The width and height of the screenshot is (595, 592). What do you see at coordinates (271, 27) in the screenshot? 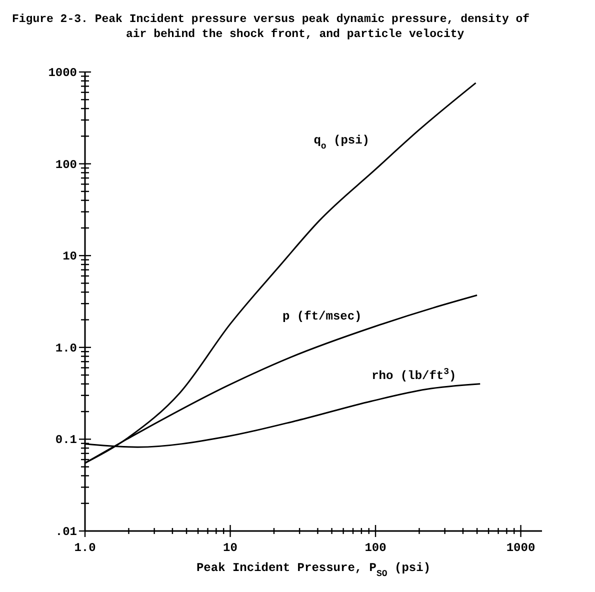
I see `chart-title: Figure 2-3. Peak Incident pressure versus peak dynamic pressure, density of air behind the shock front, and particle velocity` at bounding box center [271, 27].